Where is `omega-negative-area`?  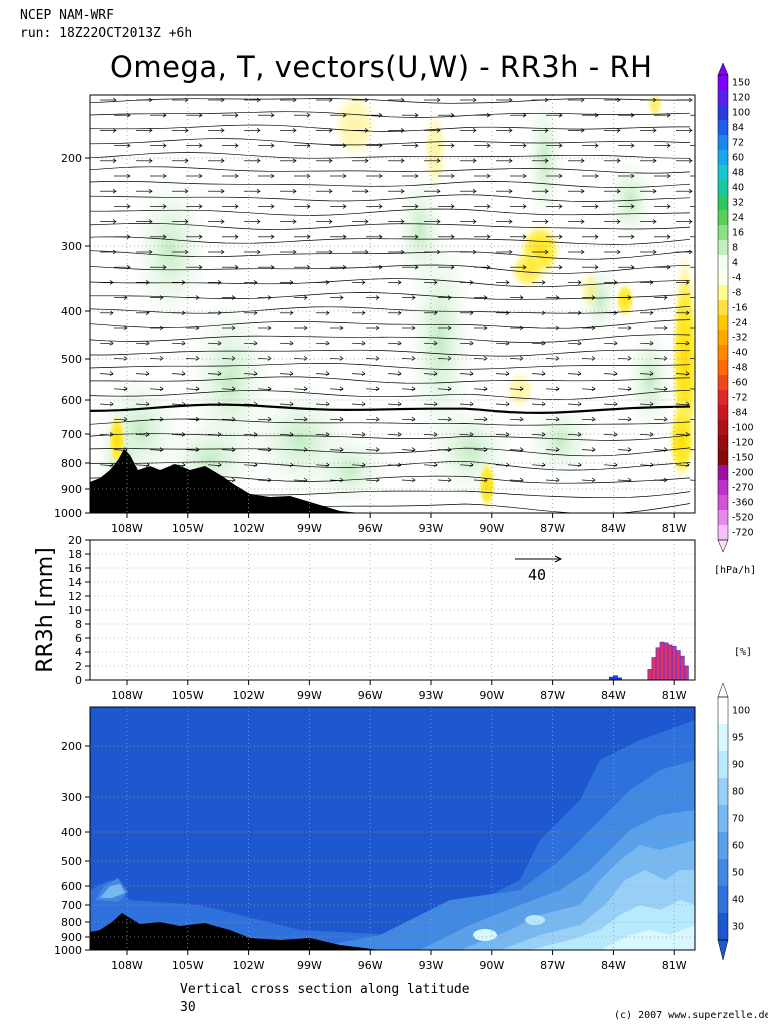
omega-negative-area is located at coordinates (590, 290).